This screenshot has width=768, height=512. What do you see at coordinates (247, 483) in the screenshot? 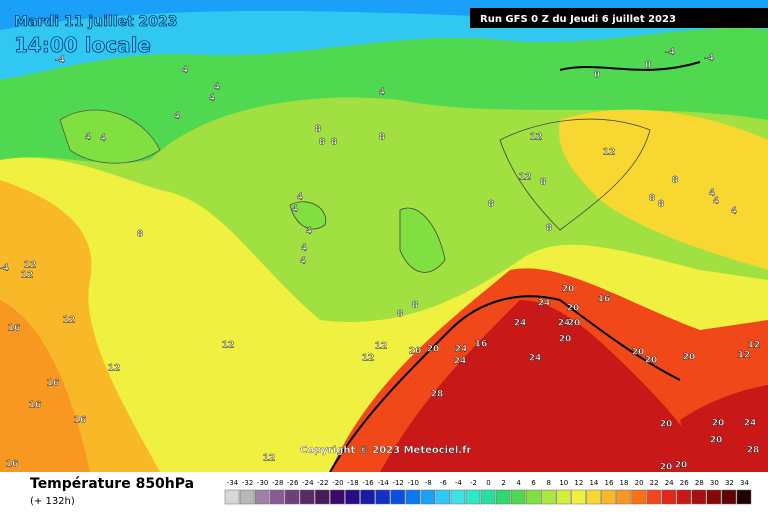
I see `legend-label: -32` at bounding box center [247, 483].